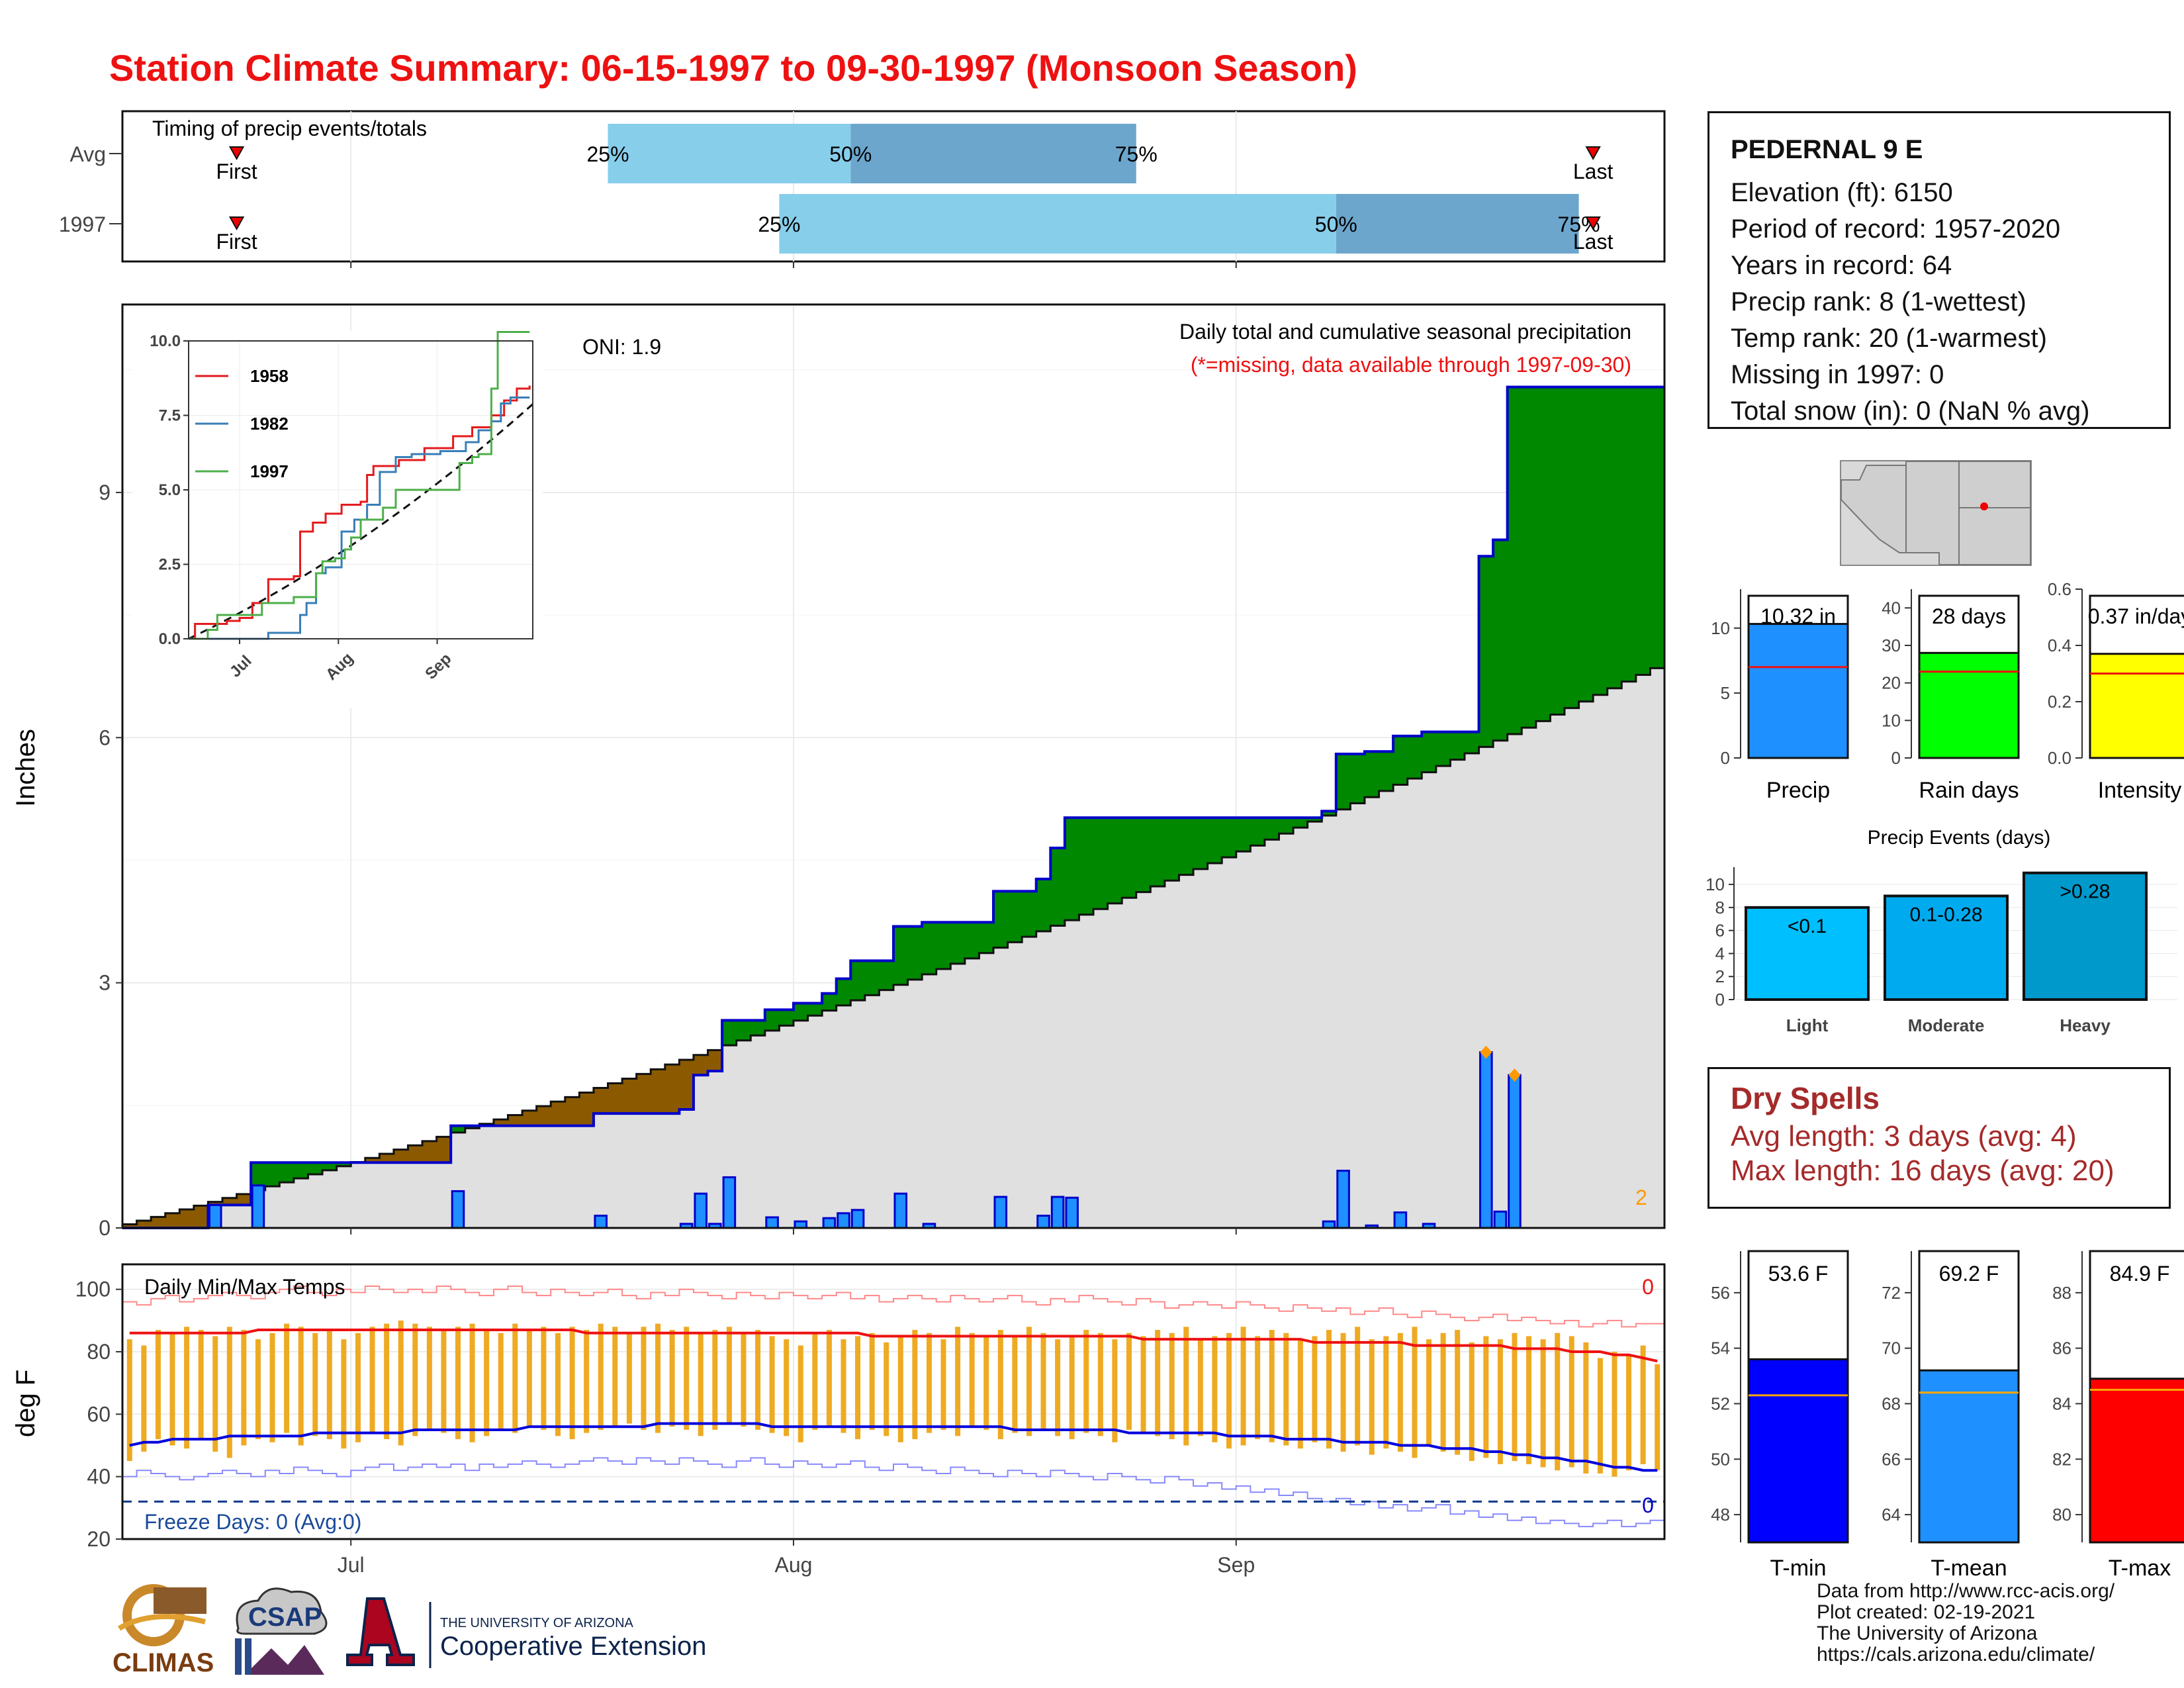  I want to click on inset-legend-label: 1958, so click(269, 376).